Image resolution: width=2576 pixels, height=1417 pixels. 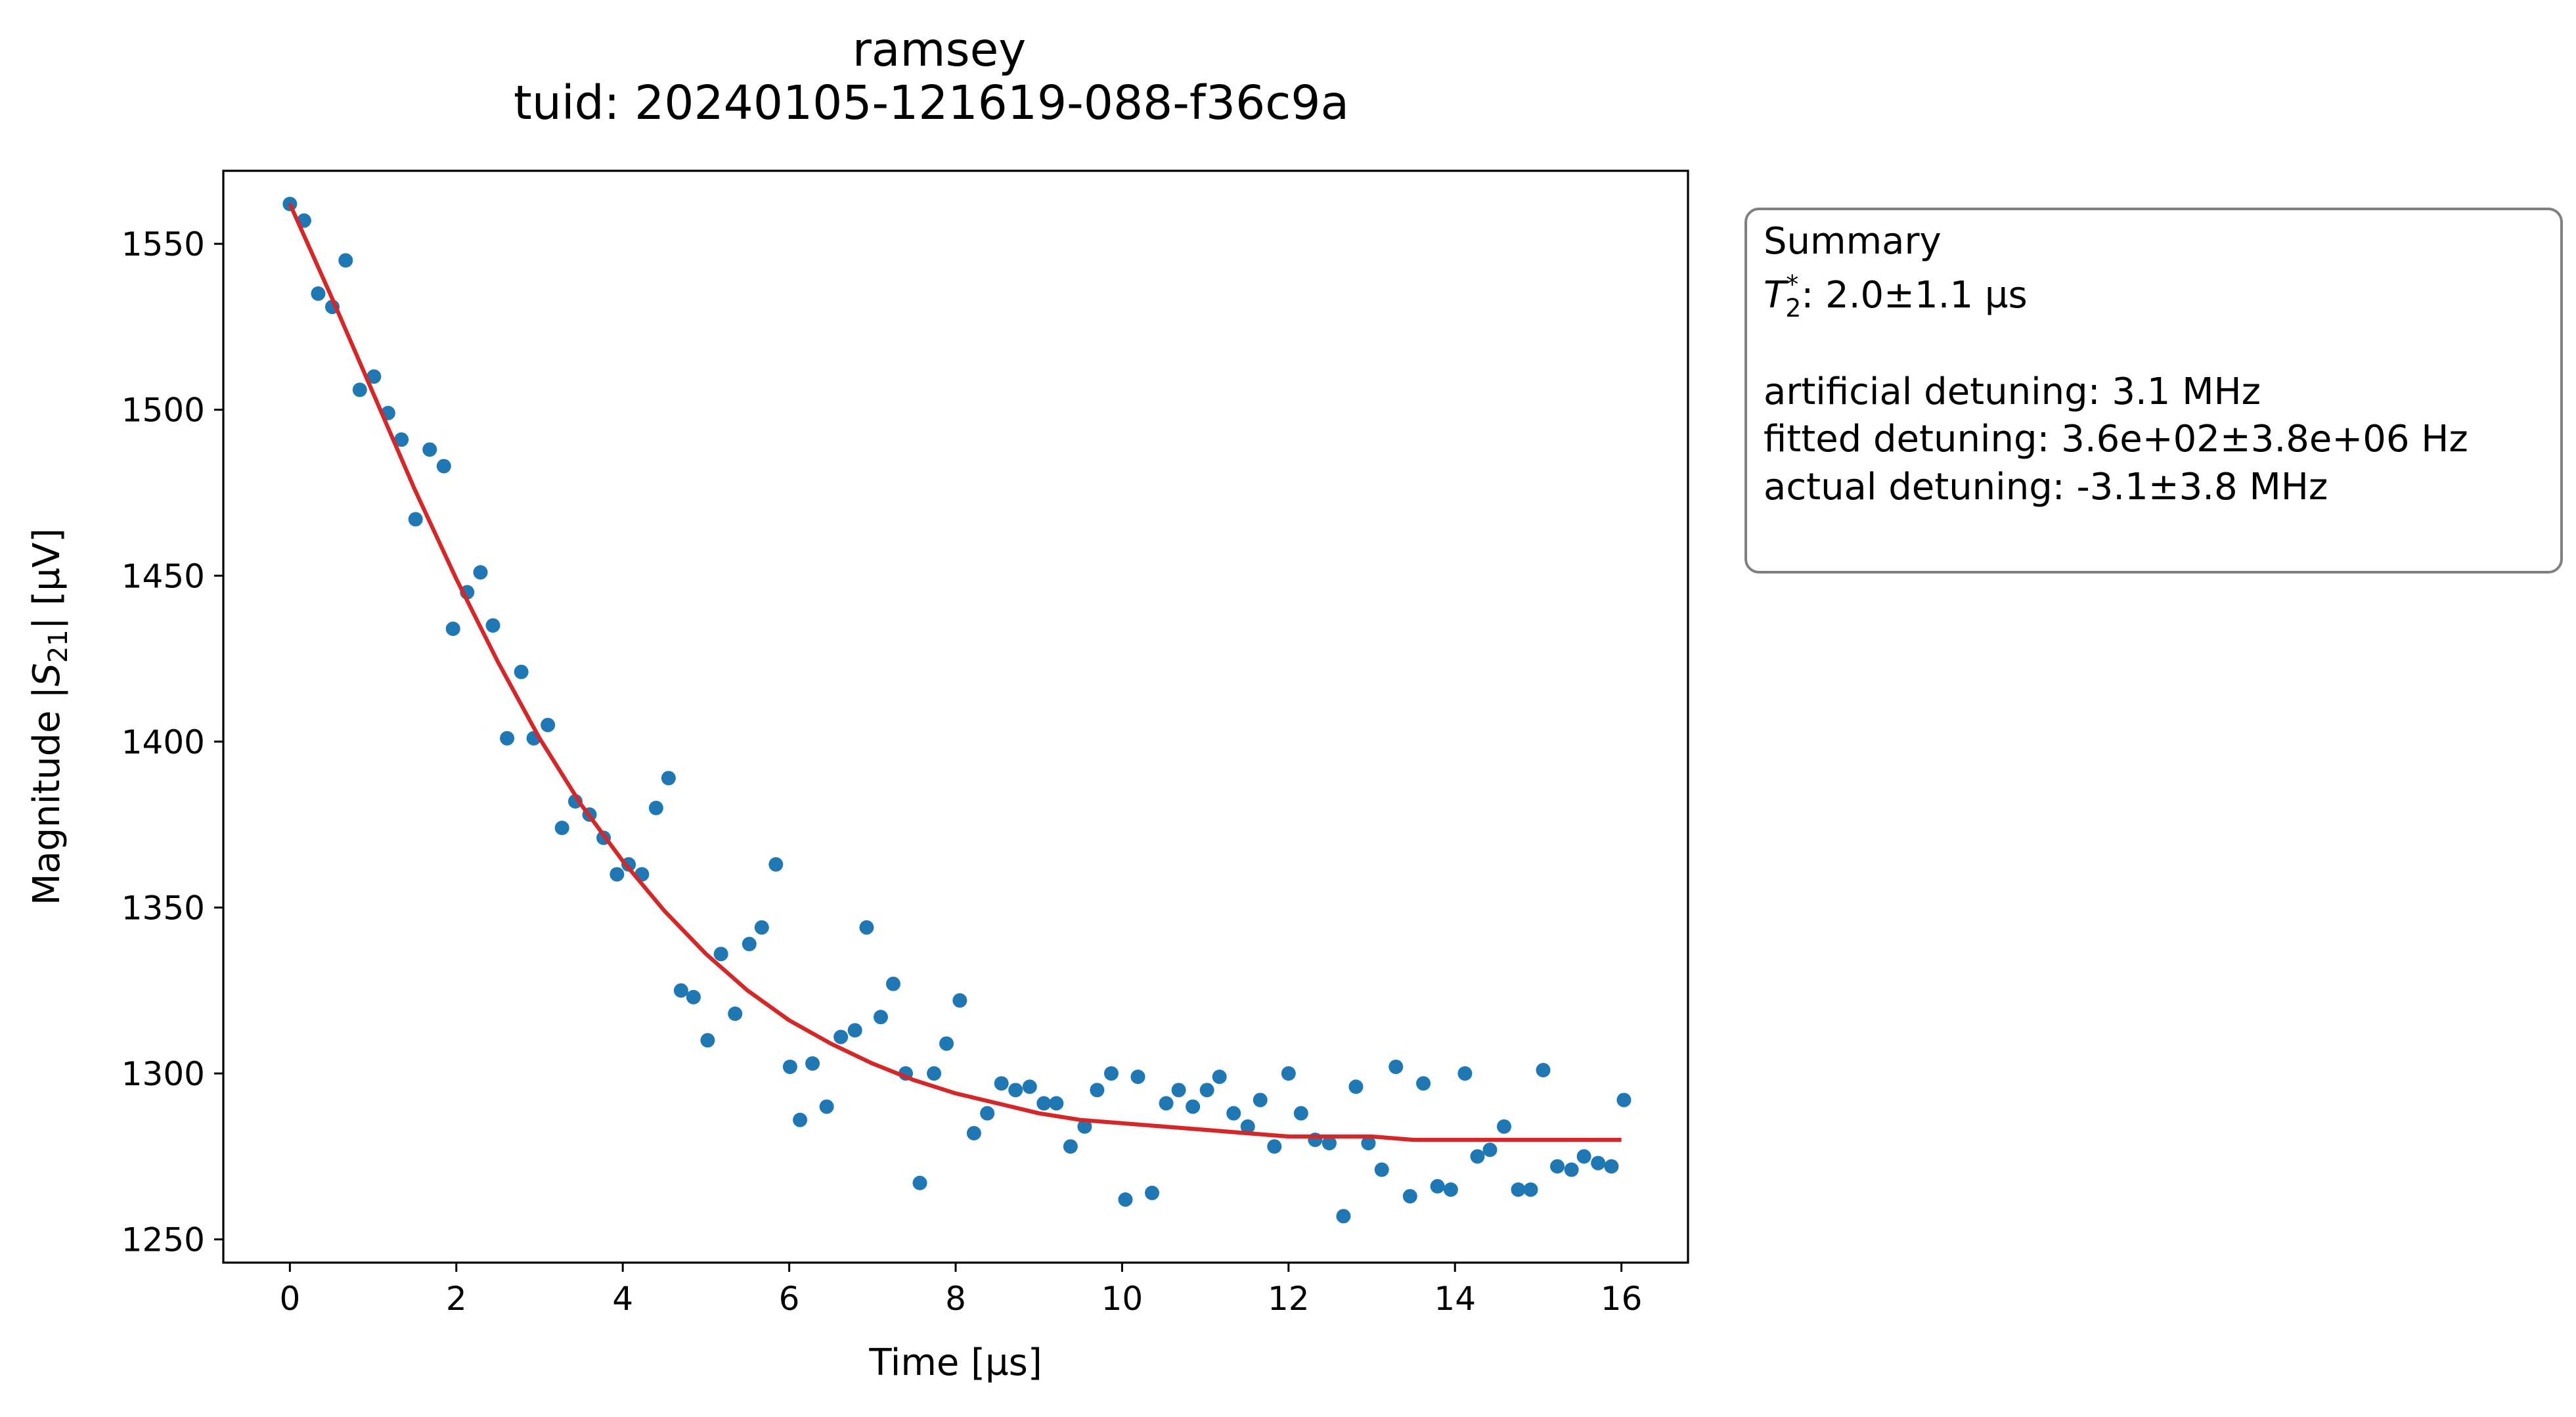 I want to click on t2-subscript: 2, so click(x=1793, y=308).